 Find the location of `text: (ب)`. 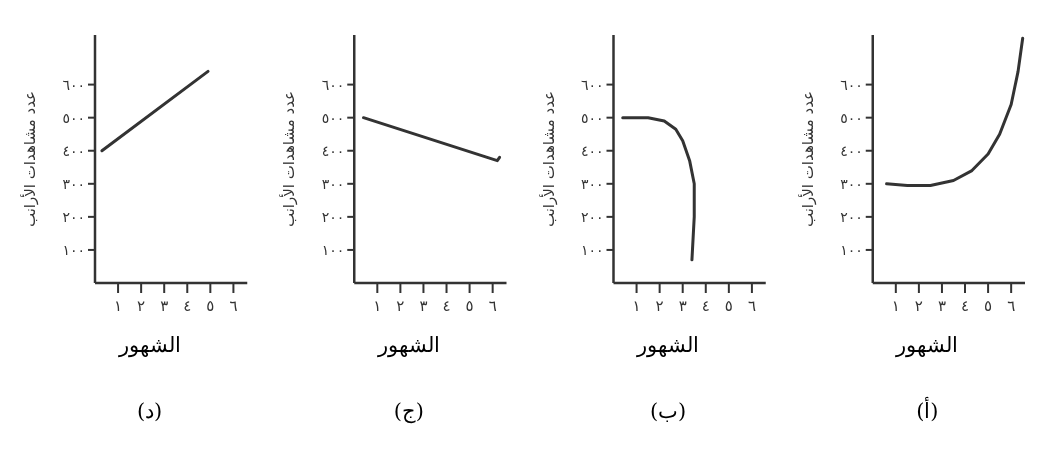

text: (ب) is located at coordinates (668, 411).